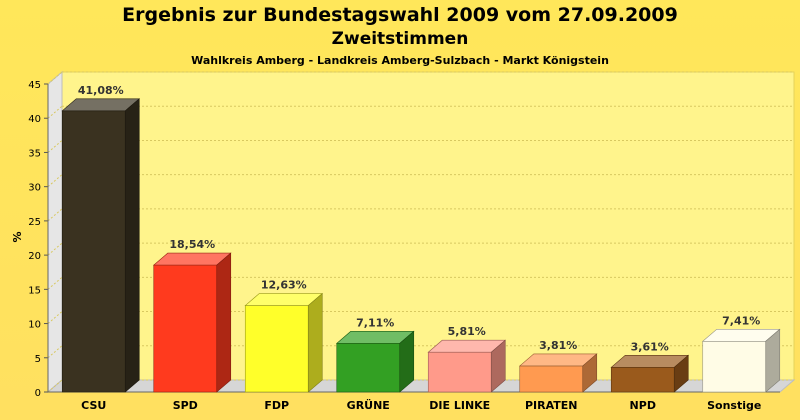  I want to click on y-tick-label: 35, so click(34, 153).